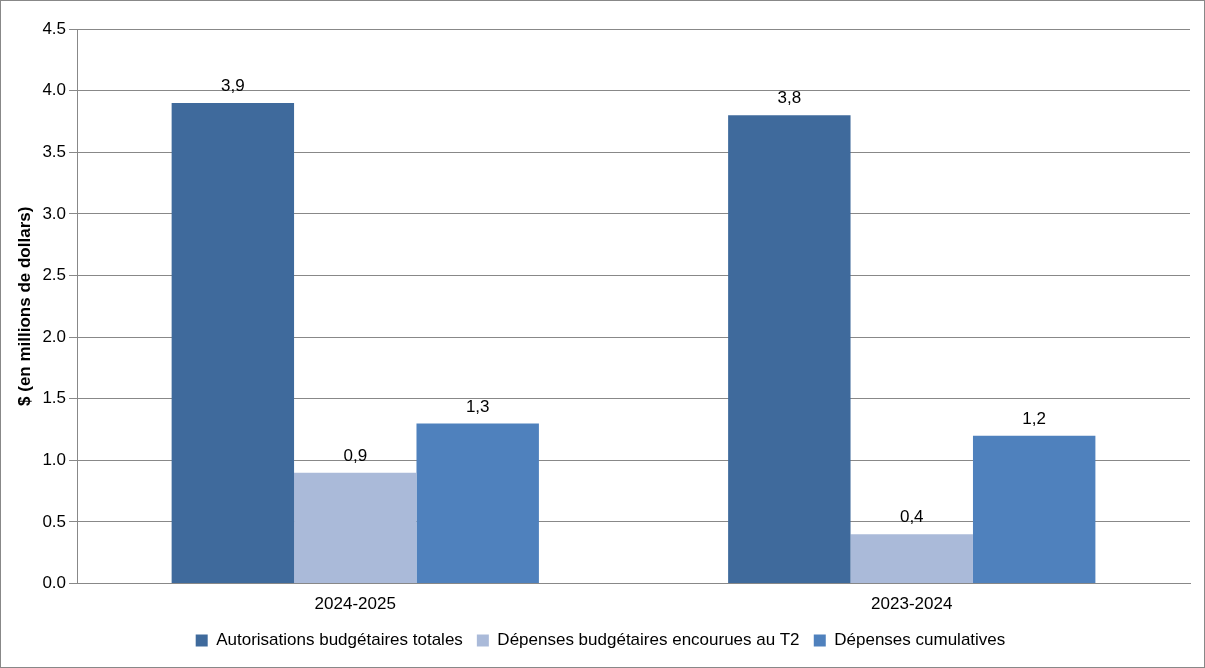 The width and height of the screenshot is (1205, 668). What do you see at coordinates (54, 275) in the screenshot?
I see `y-tick-label: 2.5` at bounding box center [54, 275].